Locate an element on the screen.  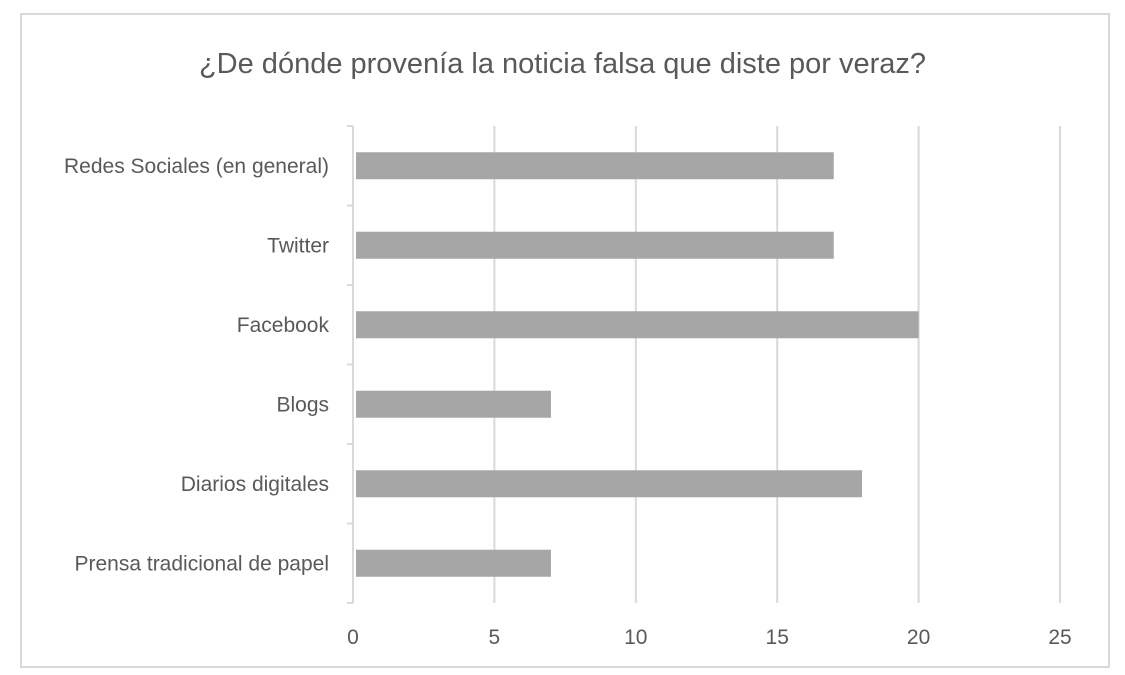
category-label-2: Facebook is located at coordinates (283, 325).